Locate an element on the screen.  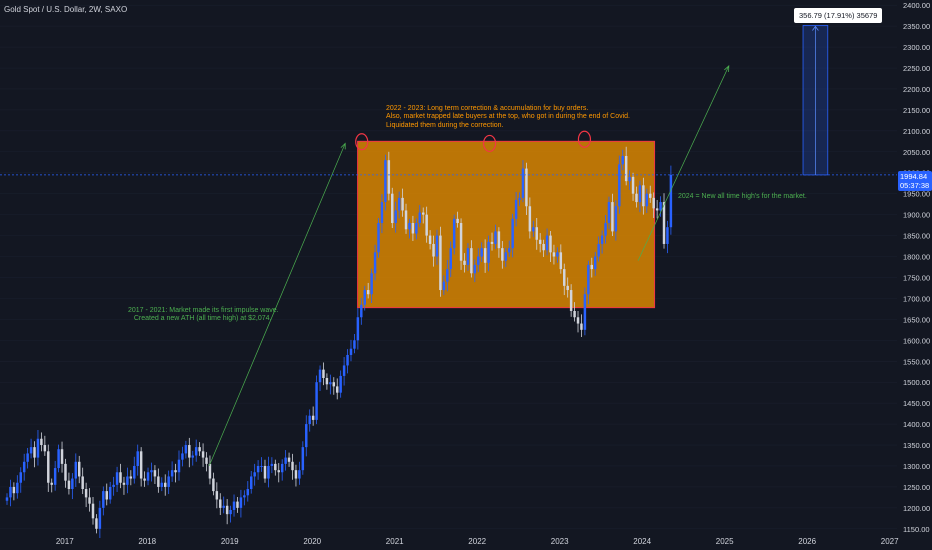
y-tick-label: 1900.00 is located at coordinates (916, 215).